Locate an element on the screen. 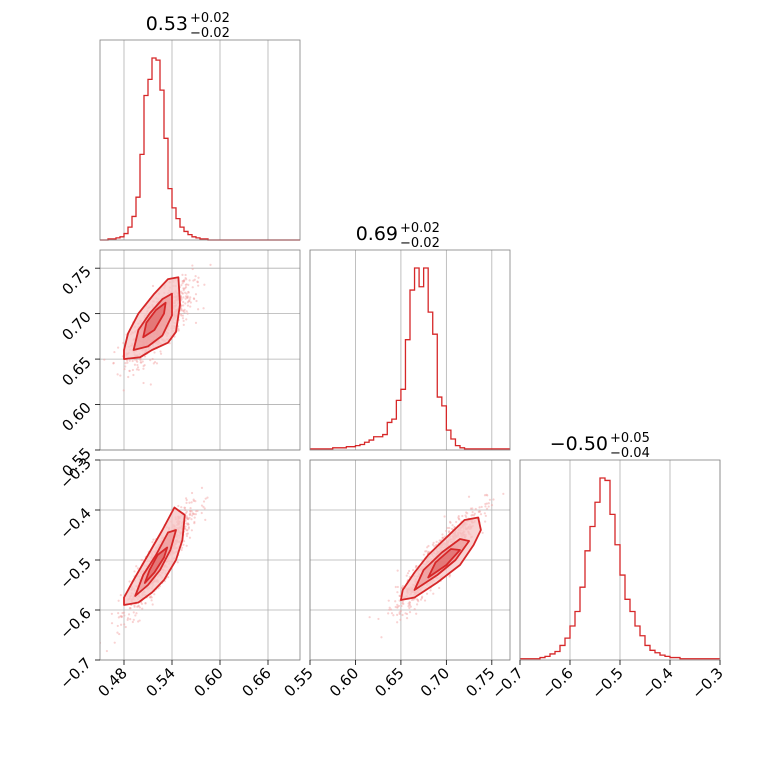  x-tick-label: 0.48 is located at coordinates (112, 682).